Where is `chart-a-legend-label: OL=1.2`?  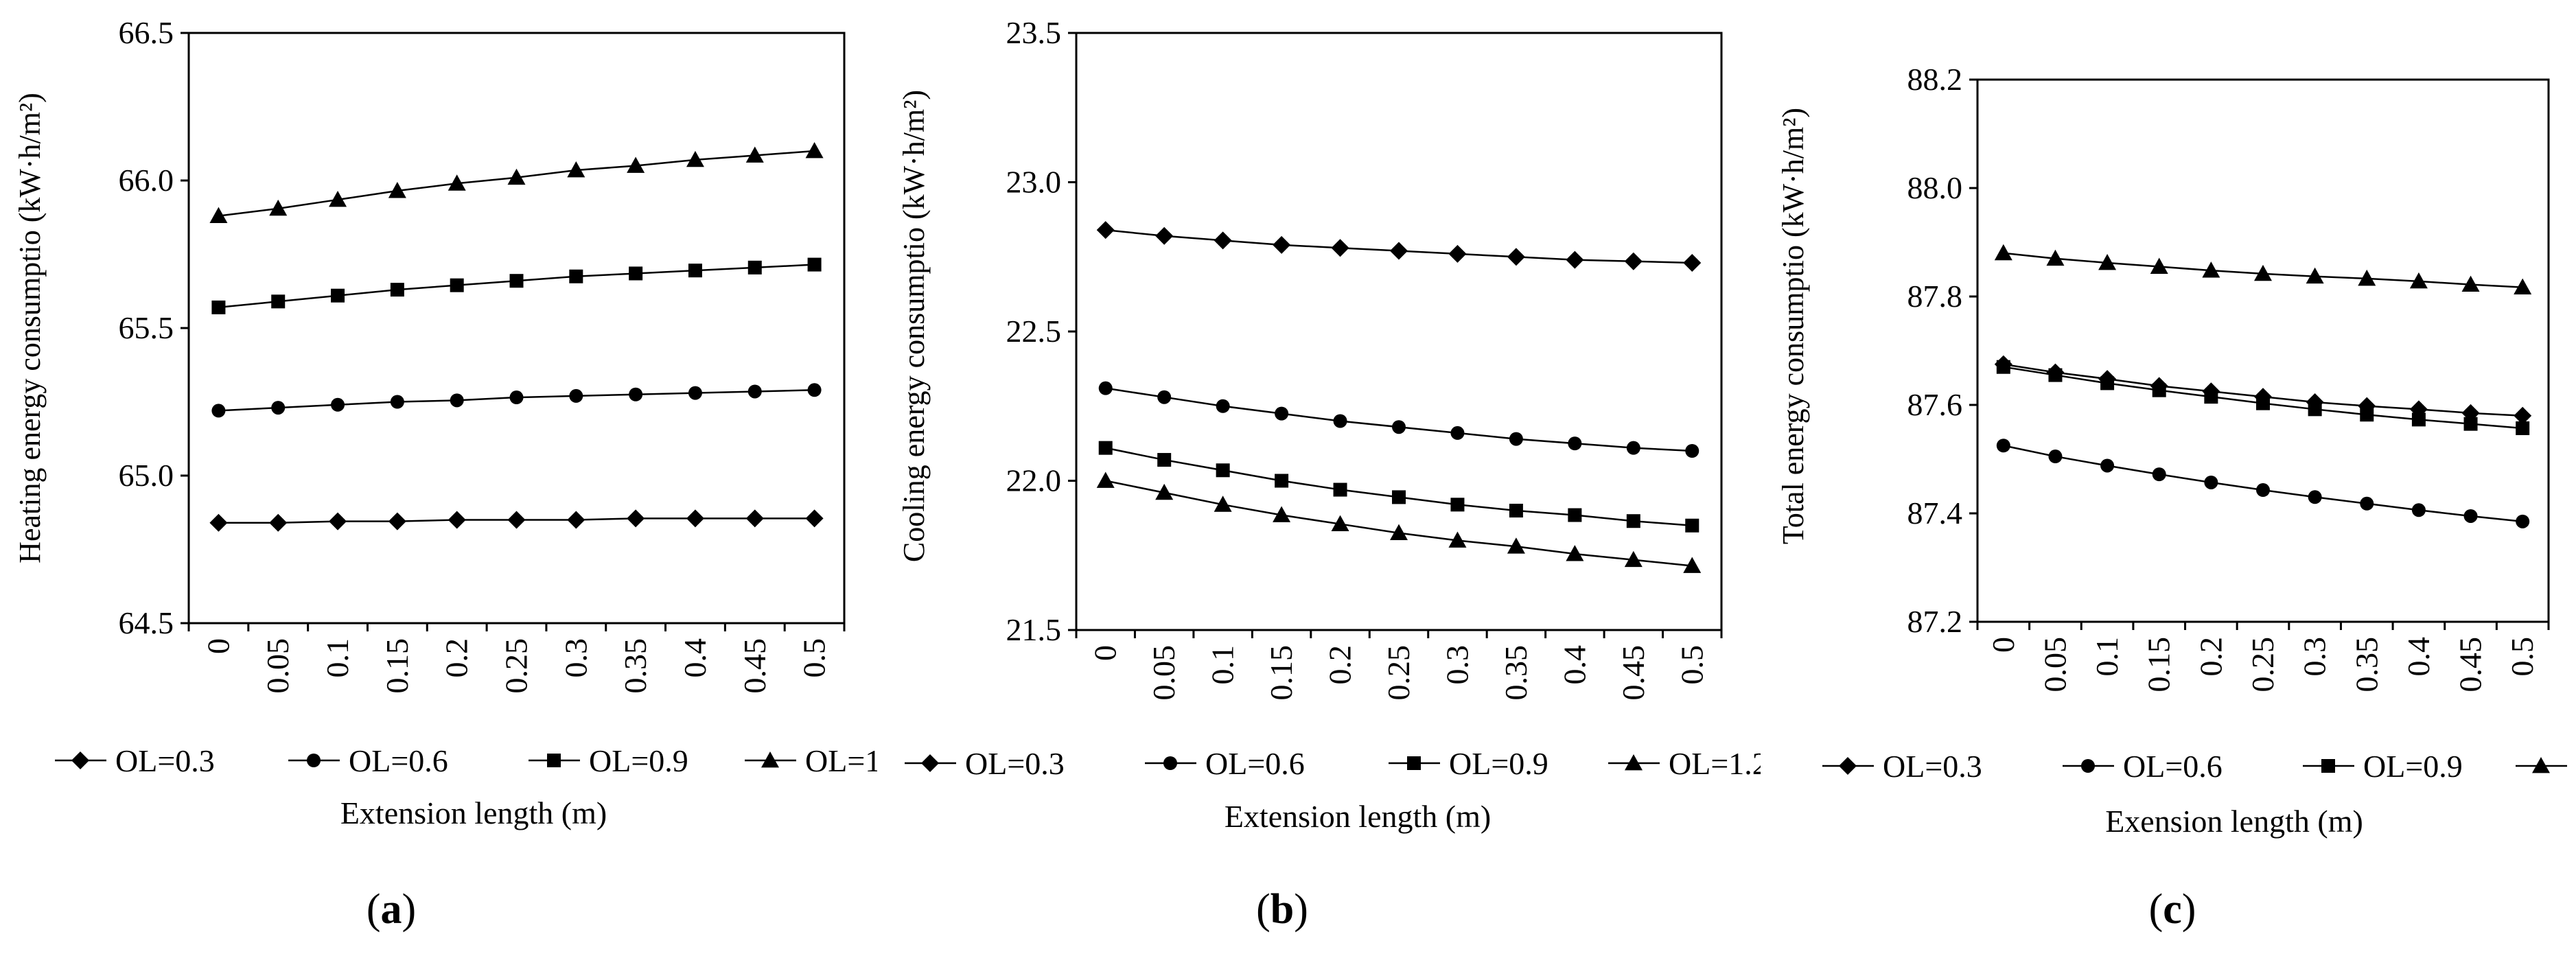
chart-a-legend-label: OL=1.2 is located at coordinates (841, 760).